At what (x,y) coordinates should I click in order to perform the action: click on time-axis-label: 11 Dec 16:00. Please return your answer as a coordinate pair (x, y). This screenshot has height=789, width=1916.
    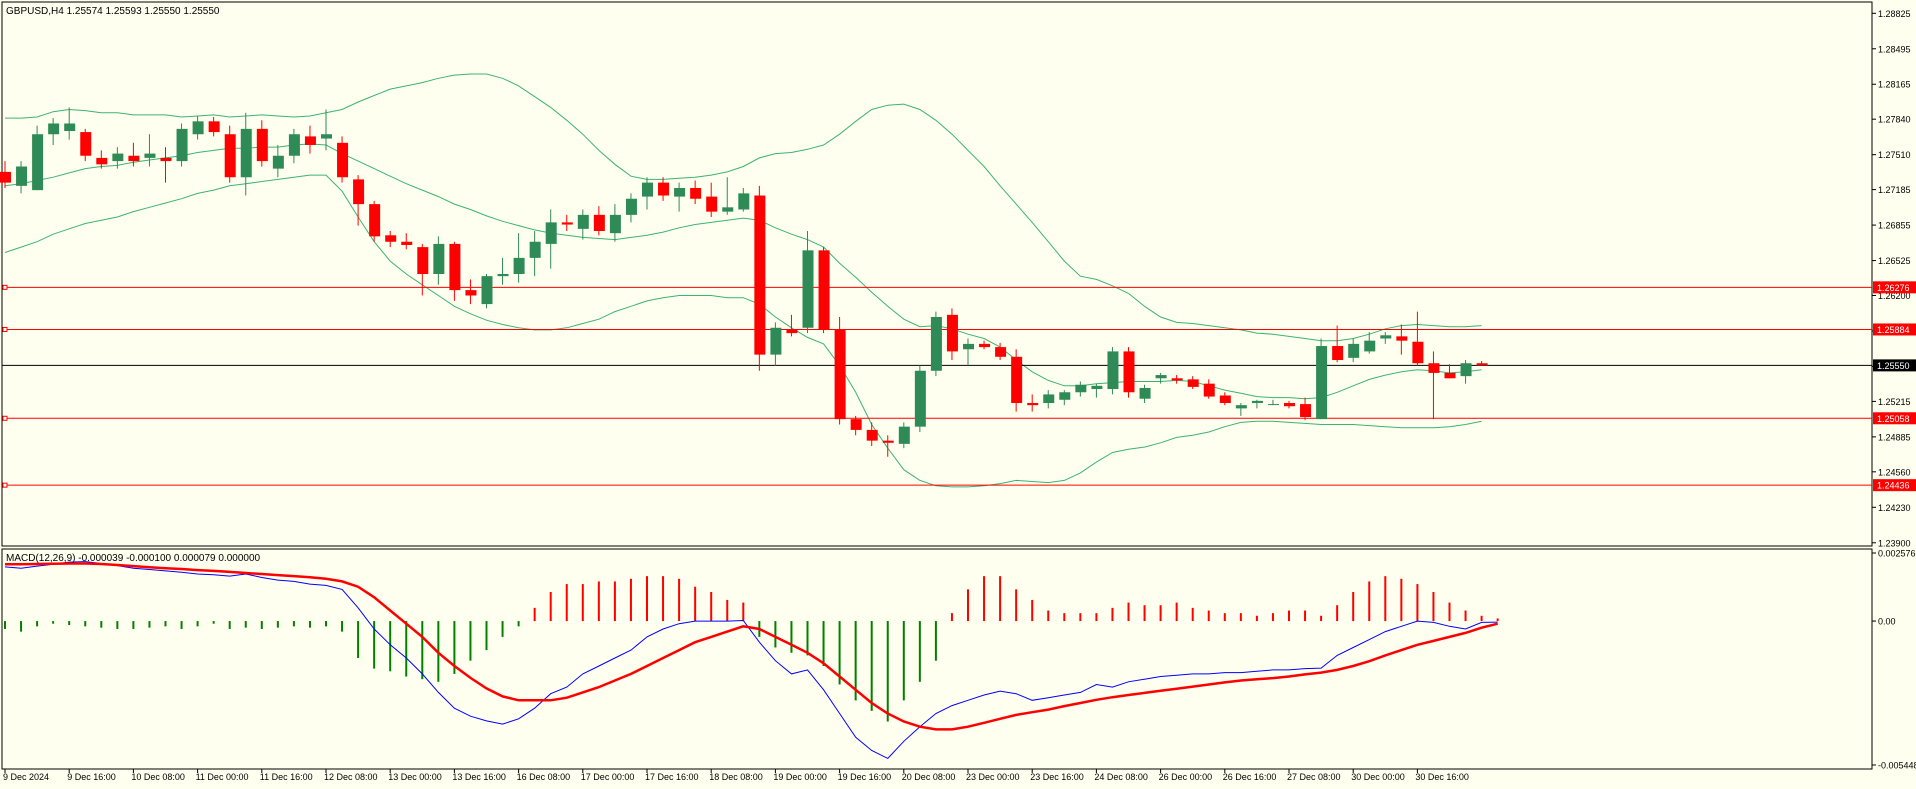
    Looking at the image, I should click on (286, 777).